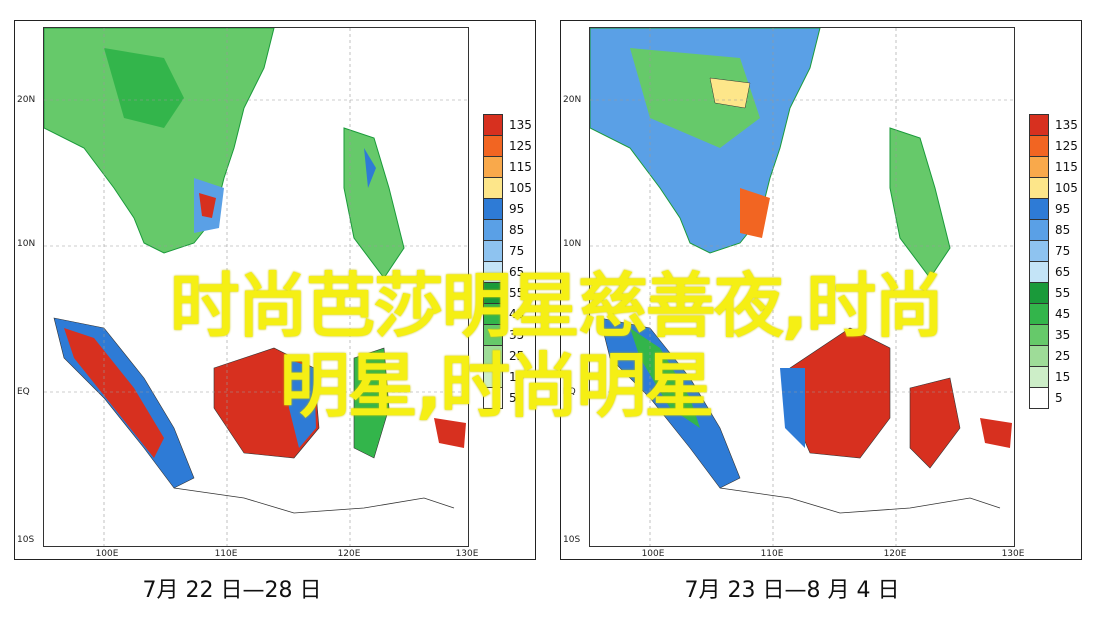  I want to click on caption-left: 7月 22 日—28 日, so click(232, 590).